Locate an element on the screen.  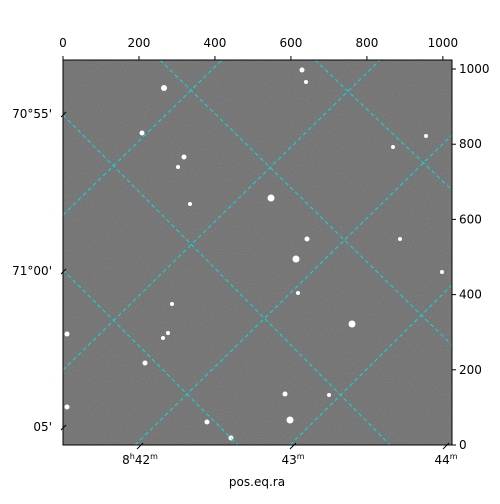
x-tick-label: 400 is located at coordinates (215, 43).